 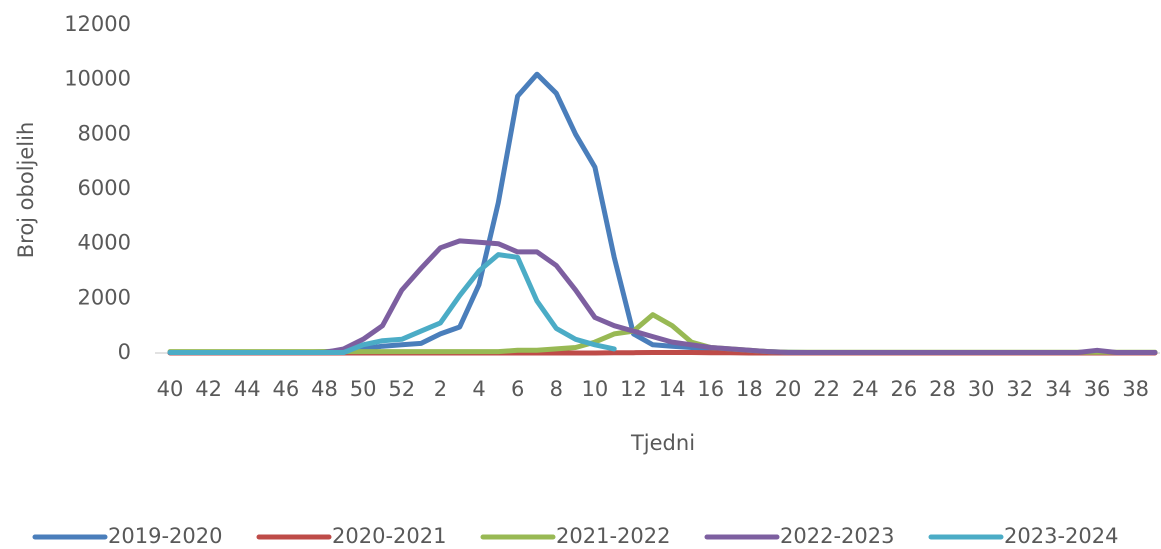 What do you see at coordinates (26, 190) in the screenshot?
I see `y-axis-title: Broj oboljelih` at bounding box center [26, 190].